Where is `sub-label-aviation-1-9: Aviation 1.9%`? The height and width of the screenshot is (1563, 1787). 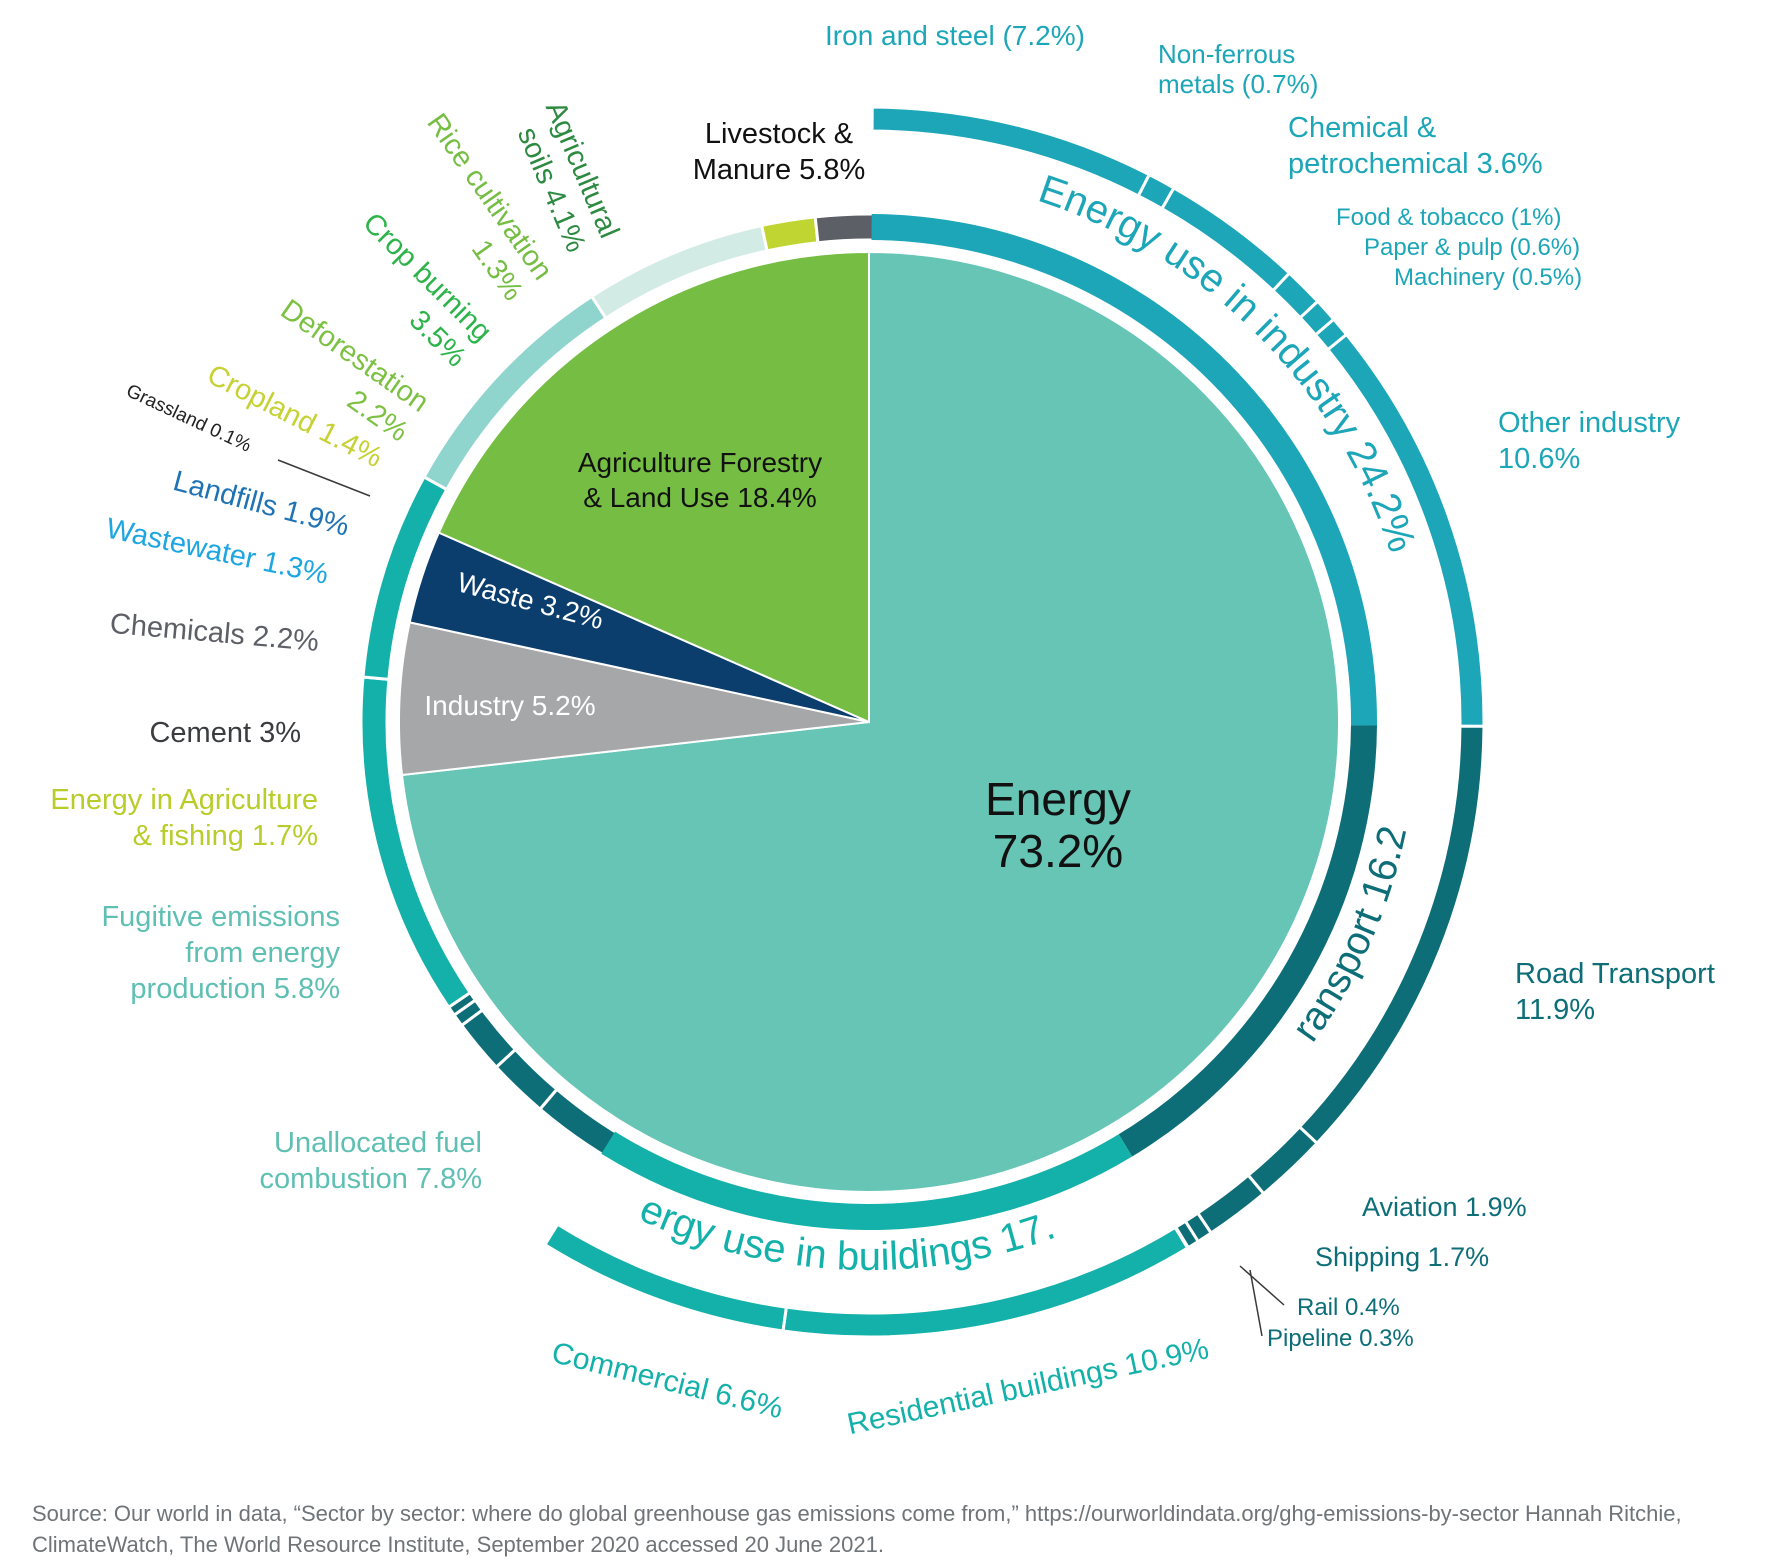 sub-label-aviation-1-9: Aviation 1.9% is located at coordinates (1444, 1207).